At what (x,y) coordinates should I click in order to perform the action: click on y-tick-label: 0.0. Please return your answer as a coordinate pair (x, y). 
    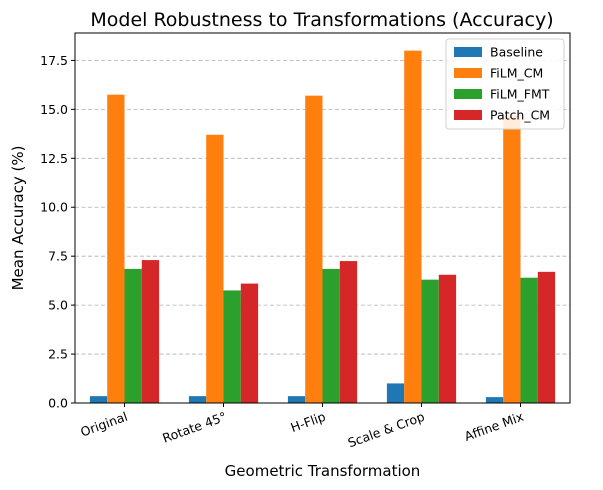
    Looking at the image, I should click on (58, 403).